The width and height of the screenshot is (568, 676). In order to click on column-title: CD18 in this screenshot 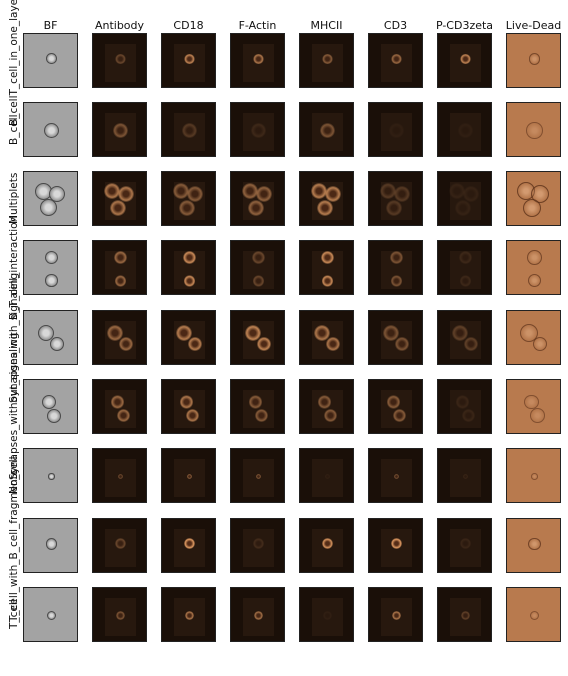, I will do `click(188, 25)`.